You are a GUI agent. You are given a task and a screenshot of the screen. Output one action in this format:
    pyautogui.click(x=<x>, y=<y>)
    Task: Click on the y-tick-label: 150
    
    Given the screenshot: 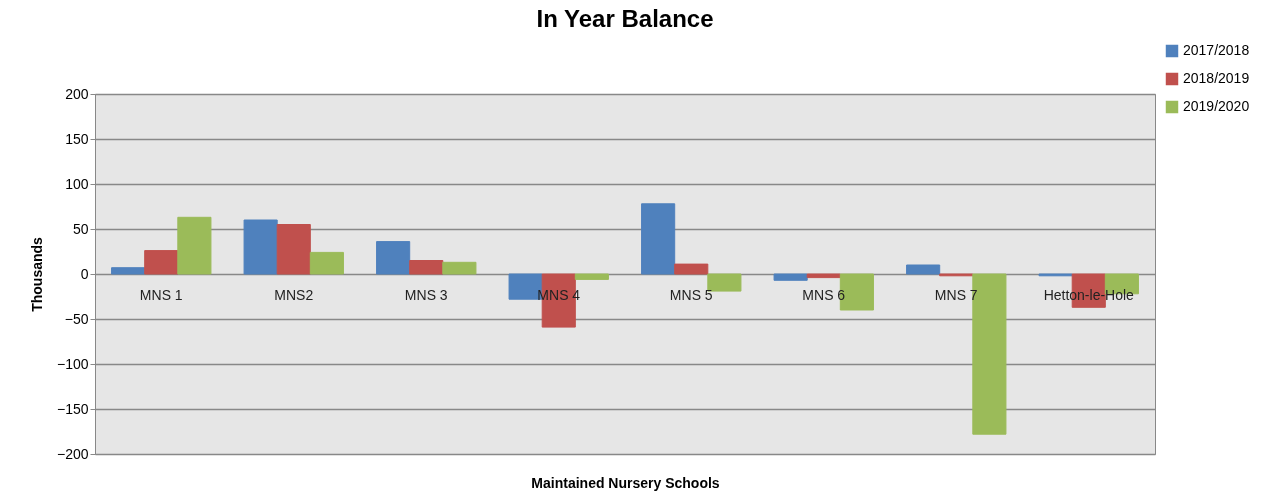 What is the action you would take?
    pyautogui.click(x=77, y=138)
    